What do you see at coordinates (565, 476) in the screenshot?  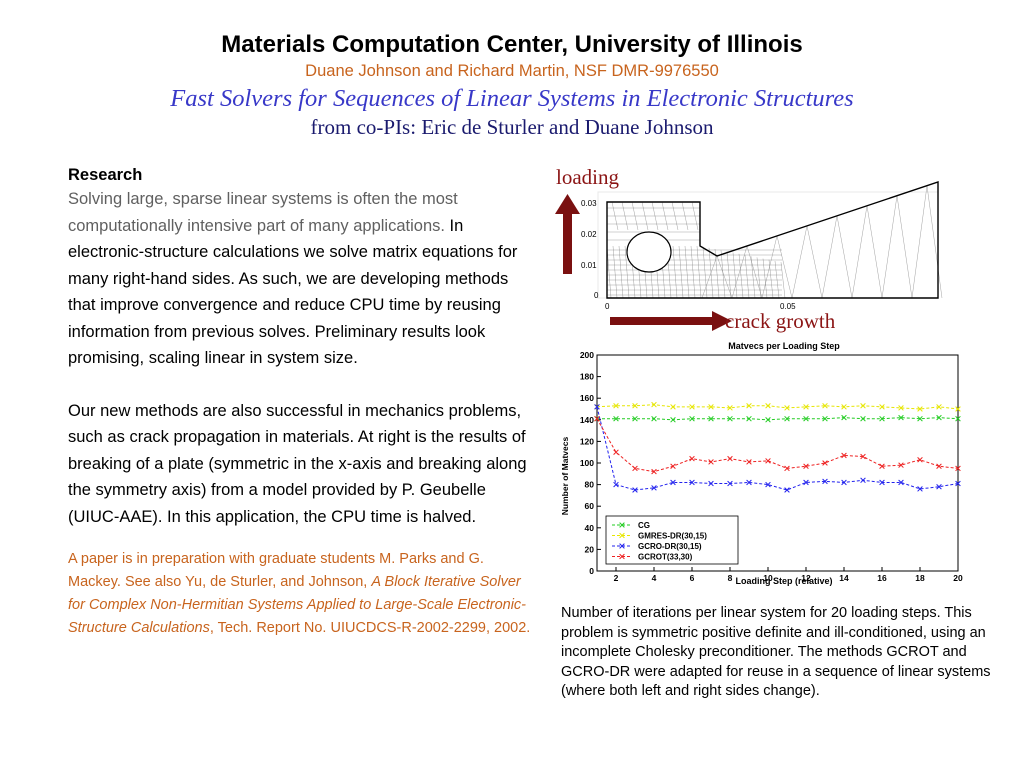 I see `chart-ylabel: Number of Matvecs` at bounding box center [565, 476].